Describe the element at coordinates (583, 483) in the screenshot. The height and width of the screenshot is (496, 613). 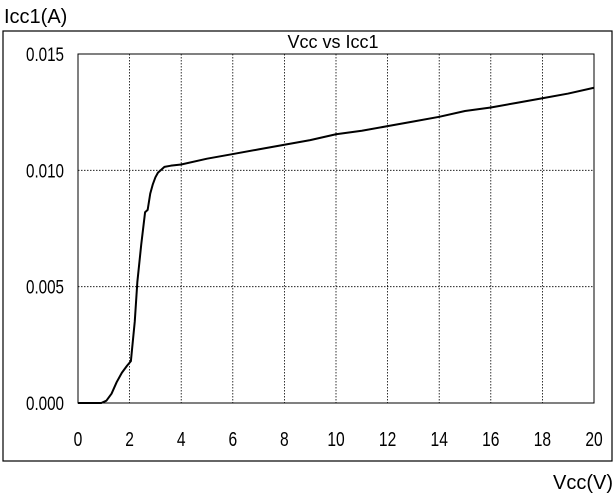
I see `x-axis-label: Vcc(V)` at that location.